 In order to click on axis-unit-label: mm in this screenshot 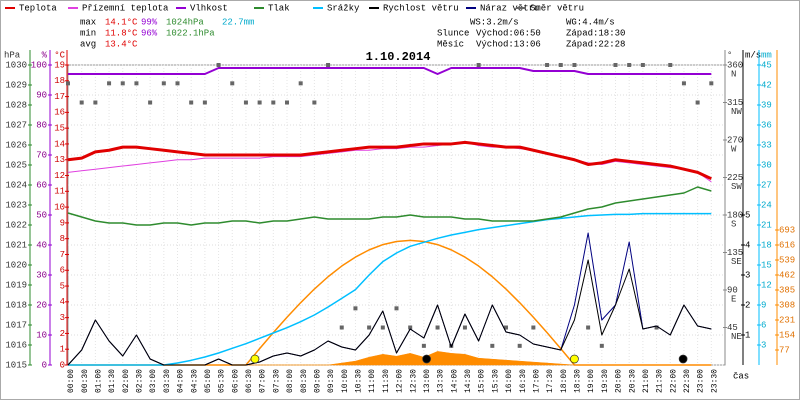, I will do `click(766, 55)`.